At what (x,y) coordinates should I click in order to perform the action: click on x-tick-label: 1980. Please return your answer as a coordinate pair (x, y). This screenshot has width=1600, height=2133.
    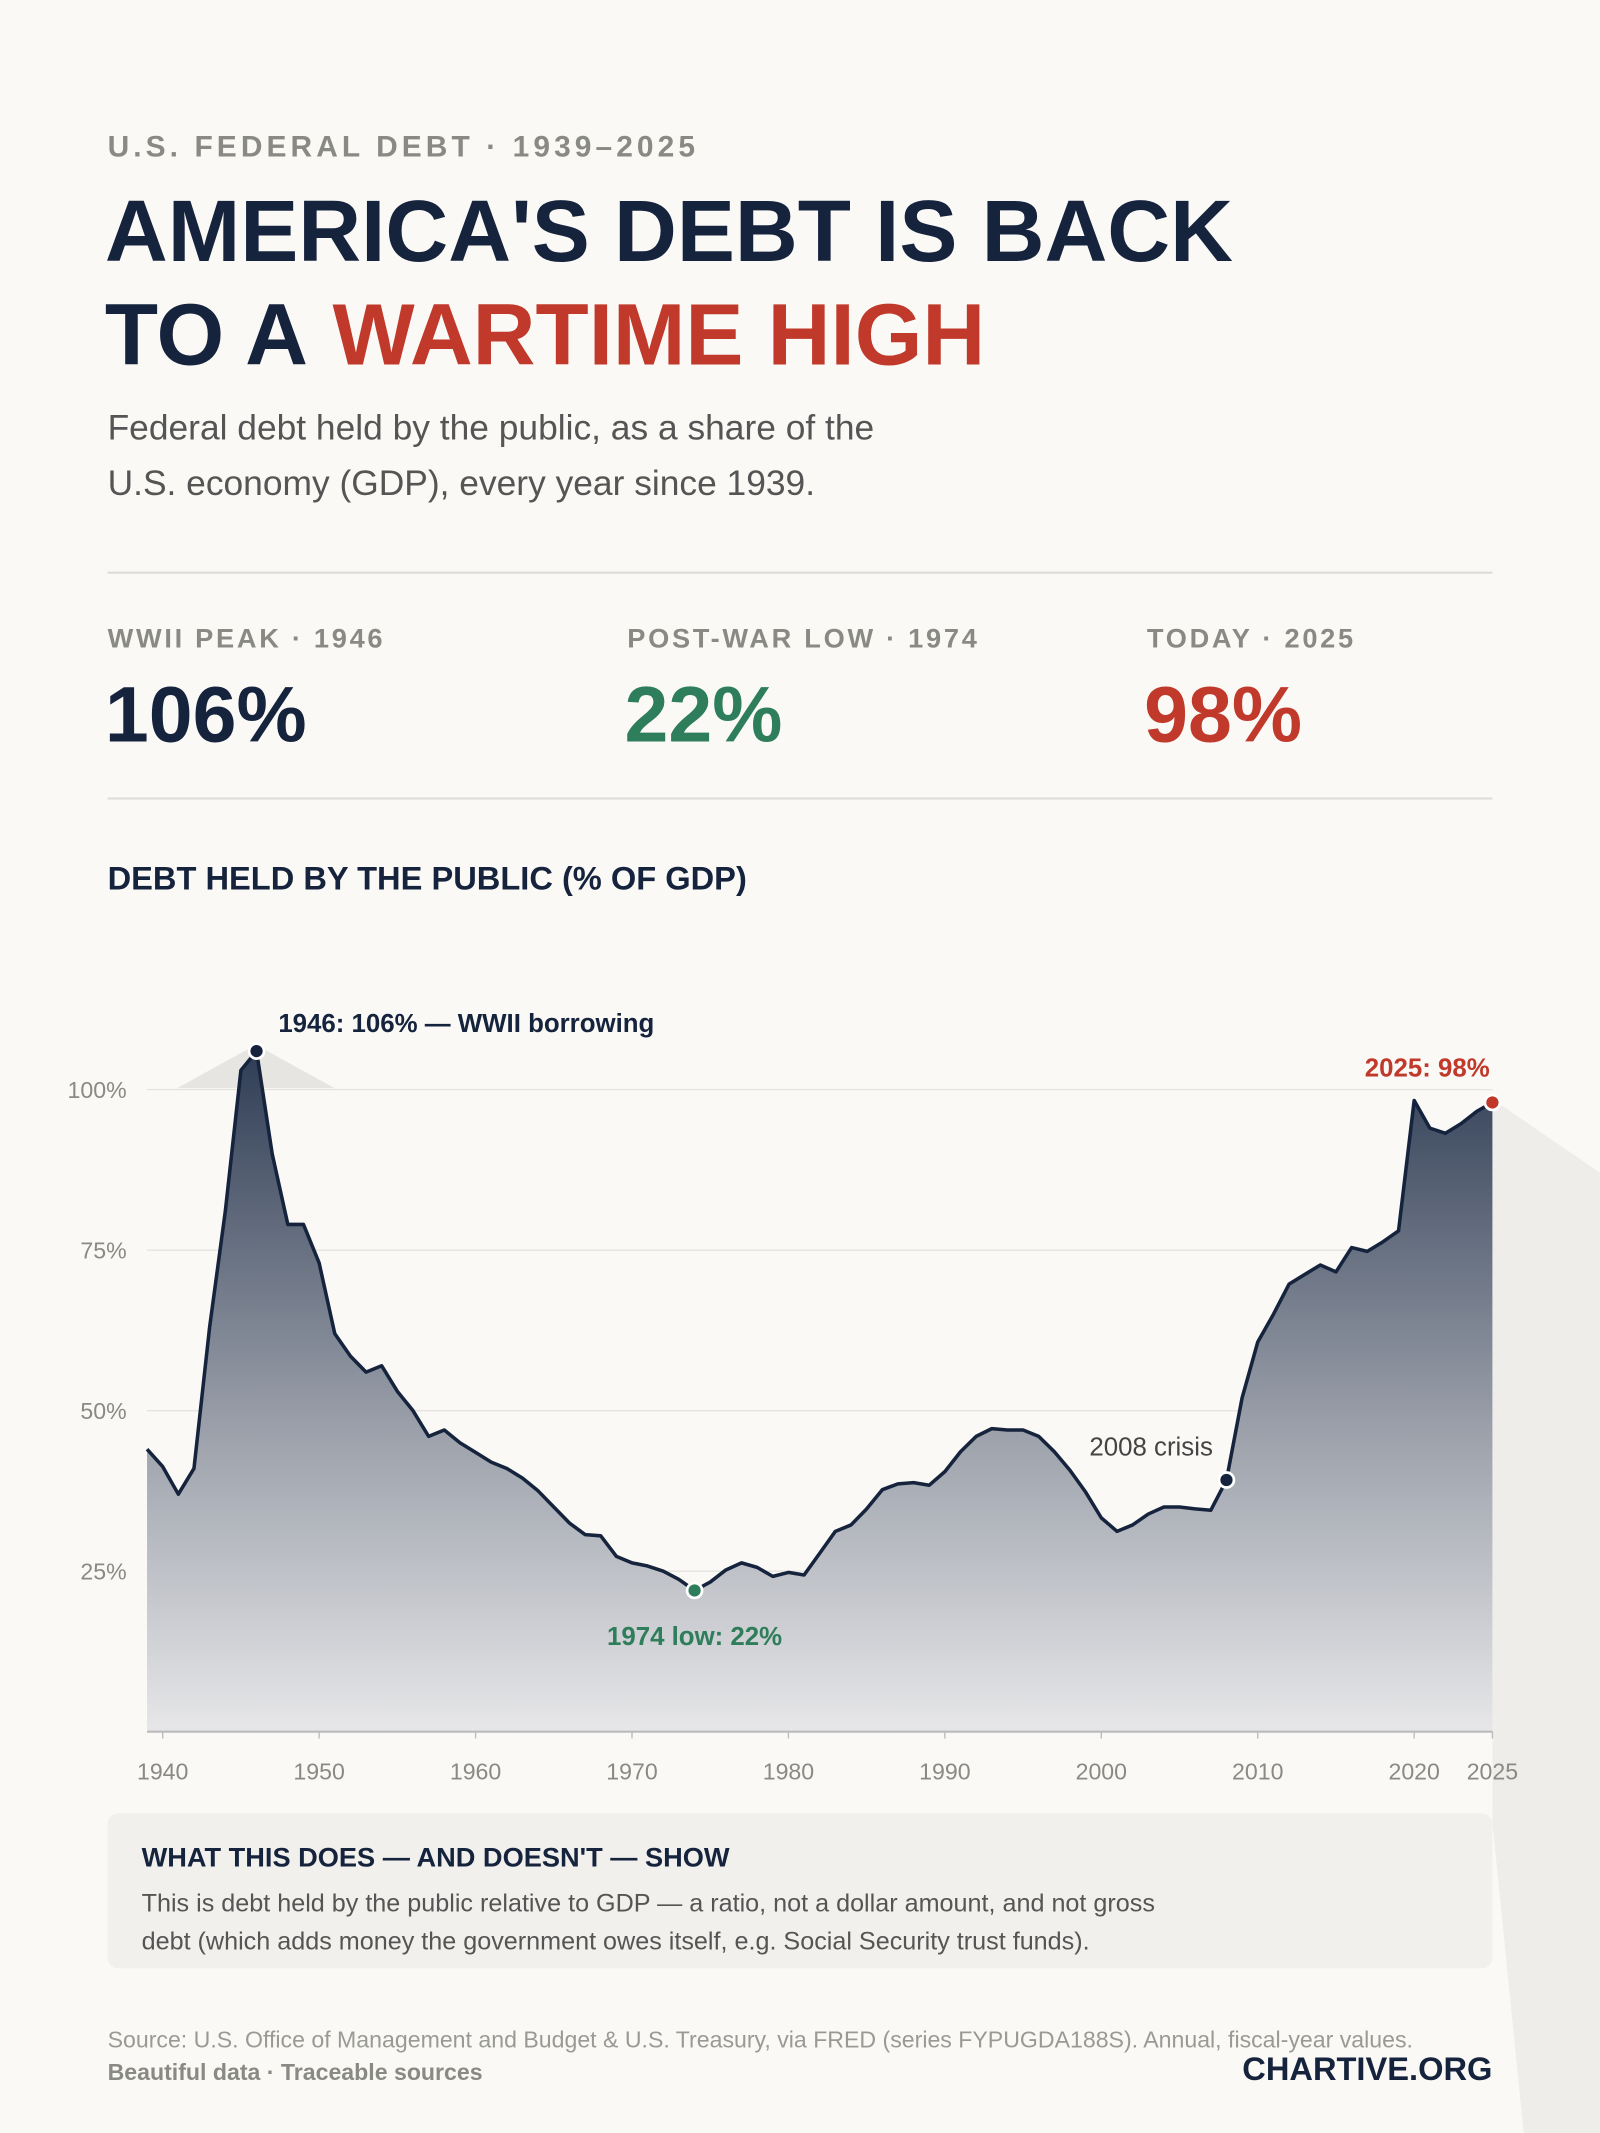
    Looking at the image, I should click on (788, 1771).